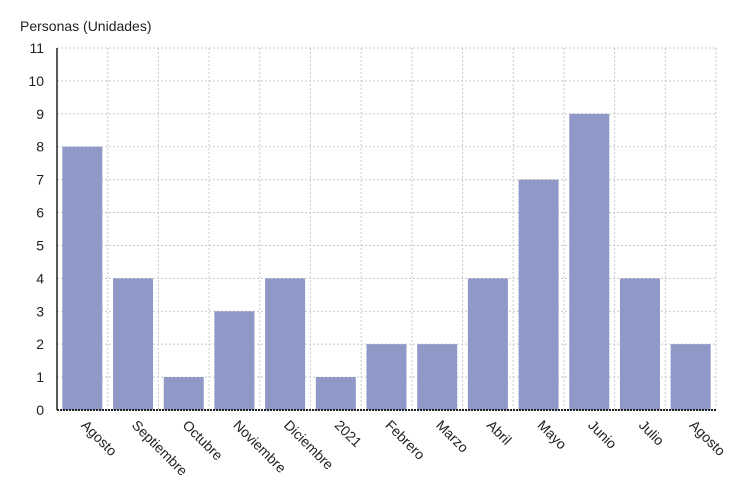  What do you see at coordinates (203, 440) in the screenshot?
I see `x-tick-label: Octubre` at bounding box center [203, 440].